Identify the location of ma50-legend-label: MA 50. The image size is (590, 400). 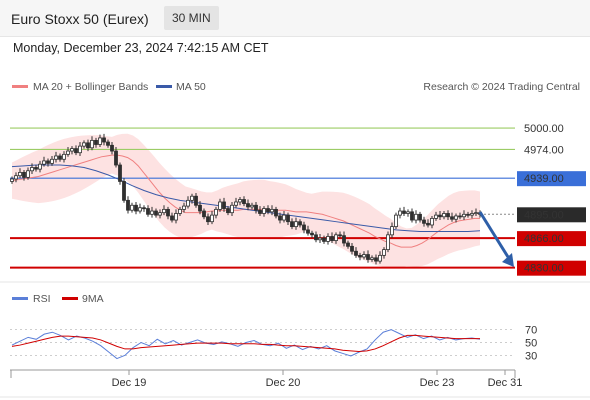
(191, 87).